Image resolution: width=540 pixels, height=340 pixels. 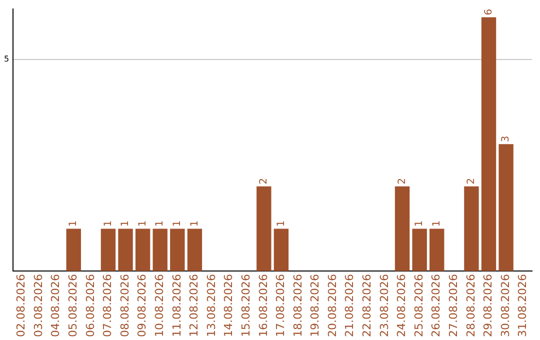 What do you see at coordinates (21, 306) in the screenshot?
I see `x-tick-label: 02.08.2026` at bounding box center [21, 306].